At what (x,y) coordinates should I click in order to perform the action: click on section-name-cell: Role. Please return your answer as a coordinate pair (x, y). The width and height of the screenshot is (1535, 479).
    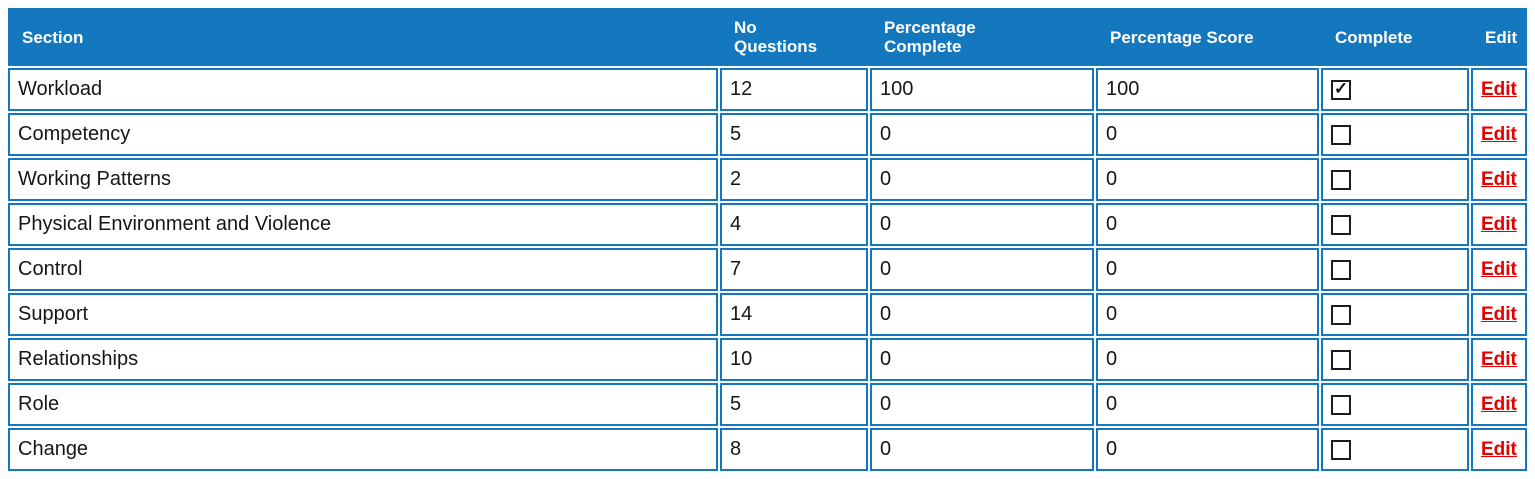
    Looking at the image, I should click on (363, 404).